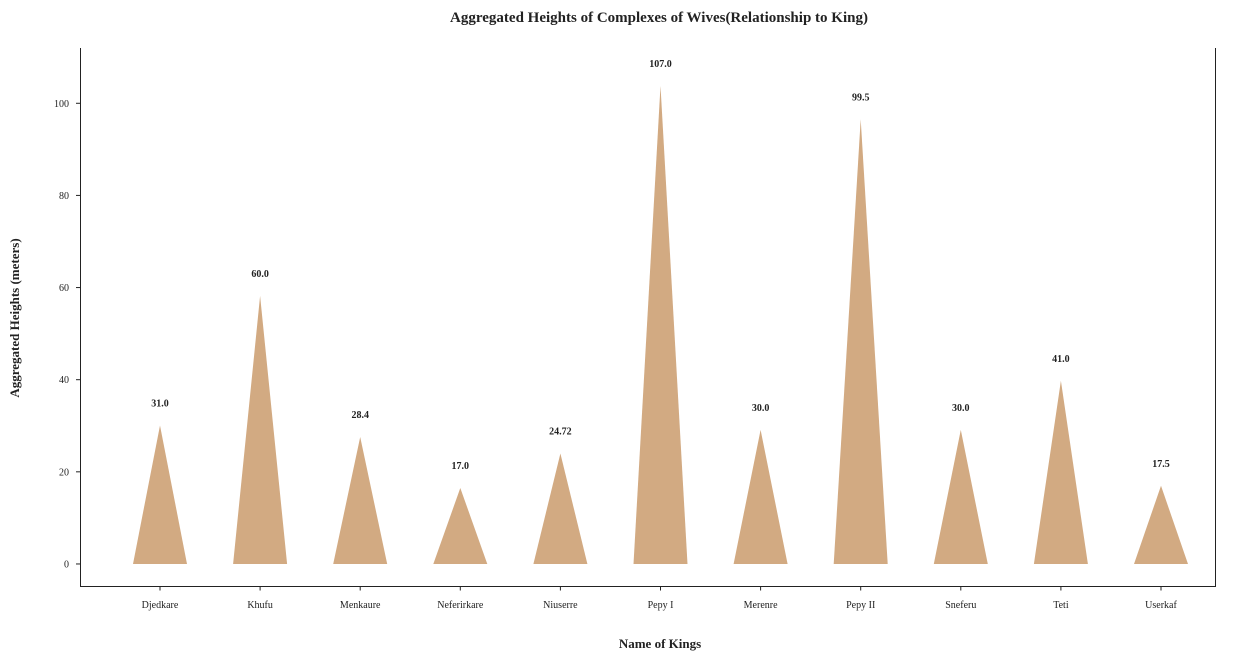 This screenshot has width=1252, height=660. Describe the element at coordinates (1161, 464) in the screenshot. I see `data-label: 17.5` at that location.